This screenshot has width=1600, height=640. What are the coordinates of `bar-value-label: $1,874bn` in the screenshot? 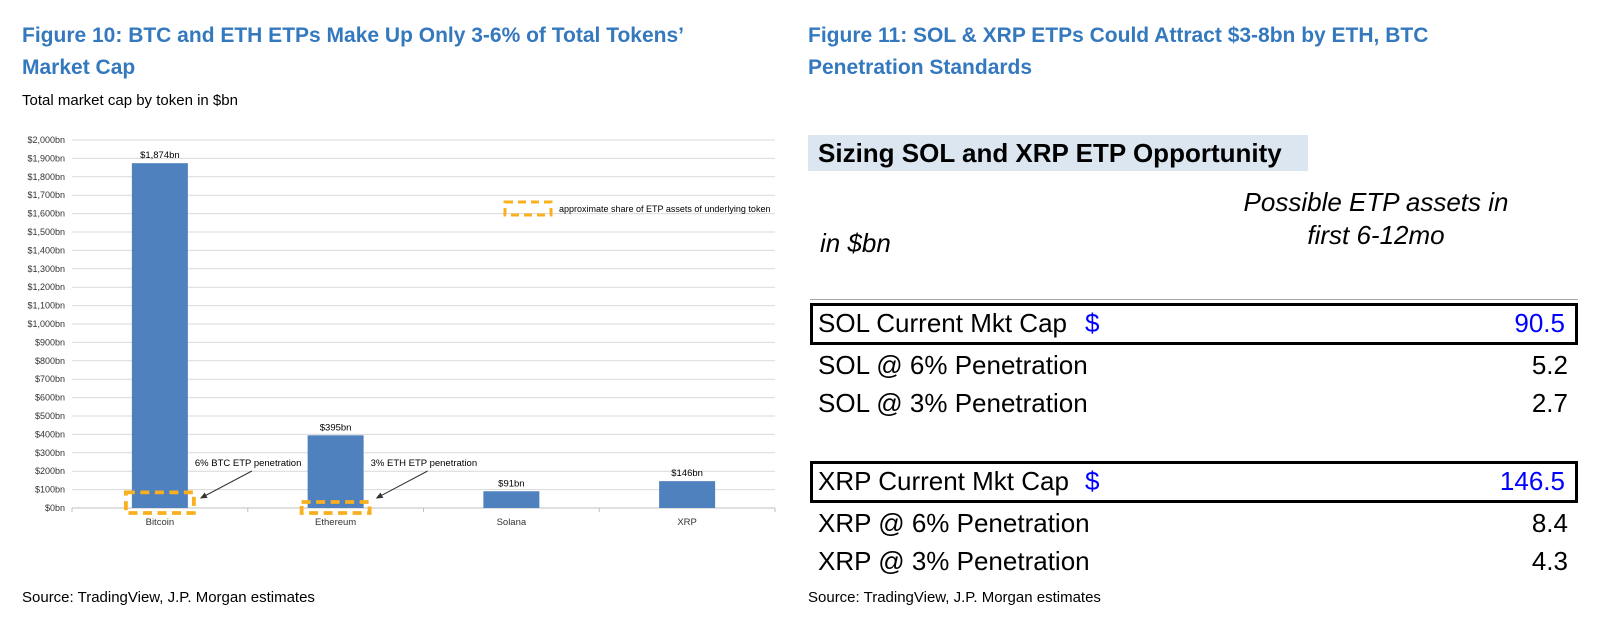 It's located at (160, 155).